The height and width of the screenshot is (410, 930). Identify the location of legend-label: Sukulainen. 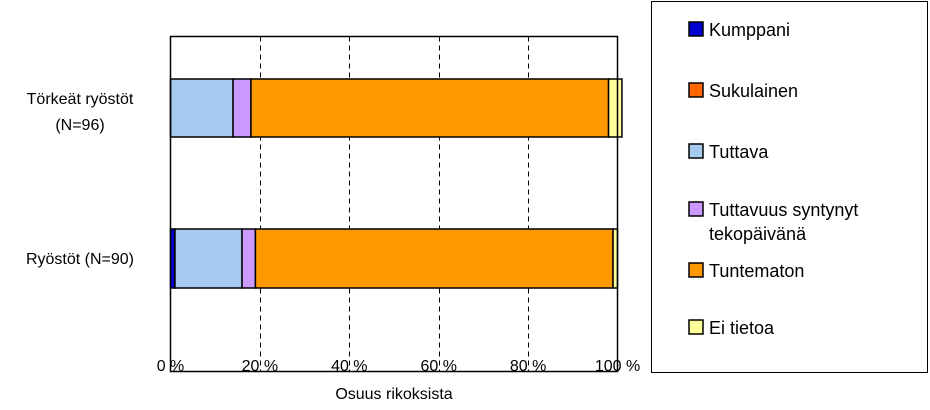
(753, 91).